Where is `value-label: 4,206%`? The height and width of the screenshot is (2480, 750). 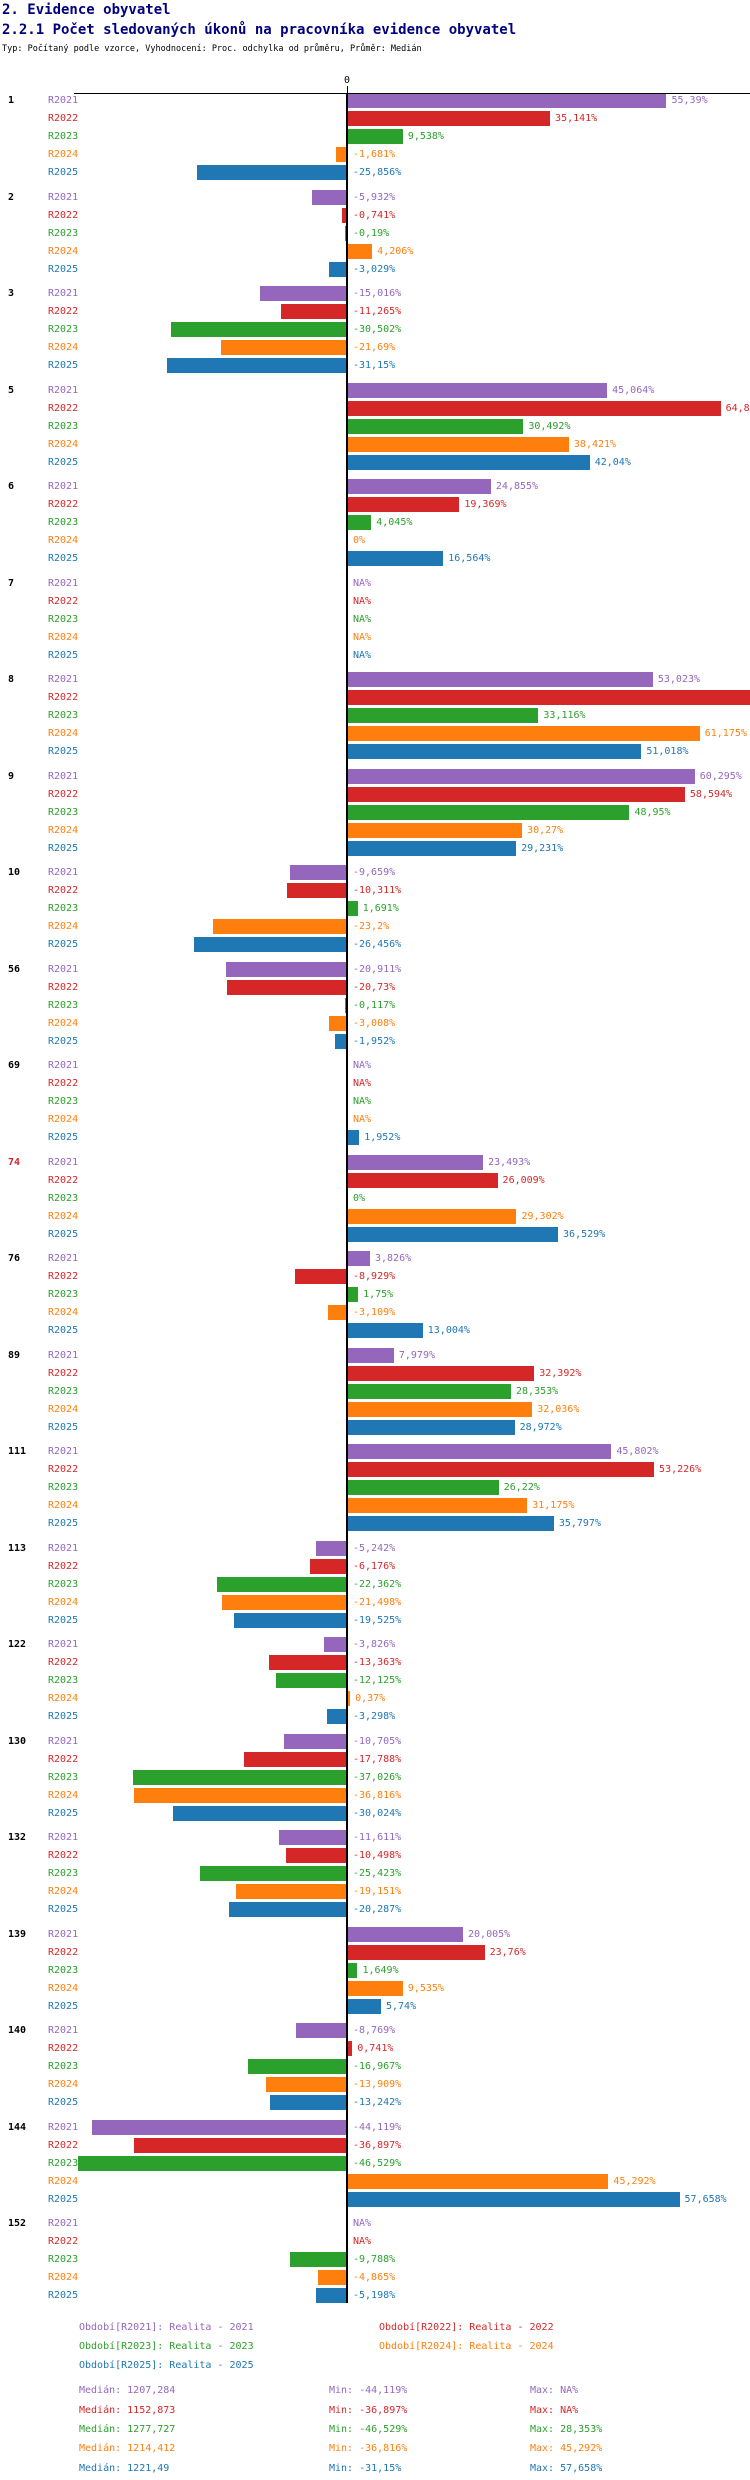 value-label: 4,206% is located at coordinates (395, 251).